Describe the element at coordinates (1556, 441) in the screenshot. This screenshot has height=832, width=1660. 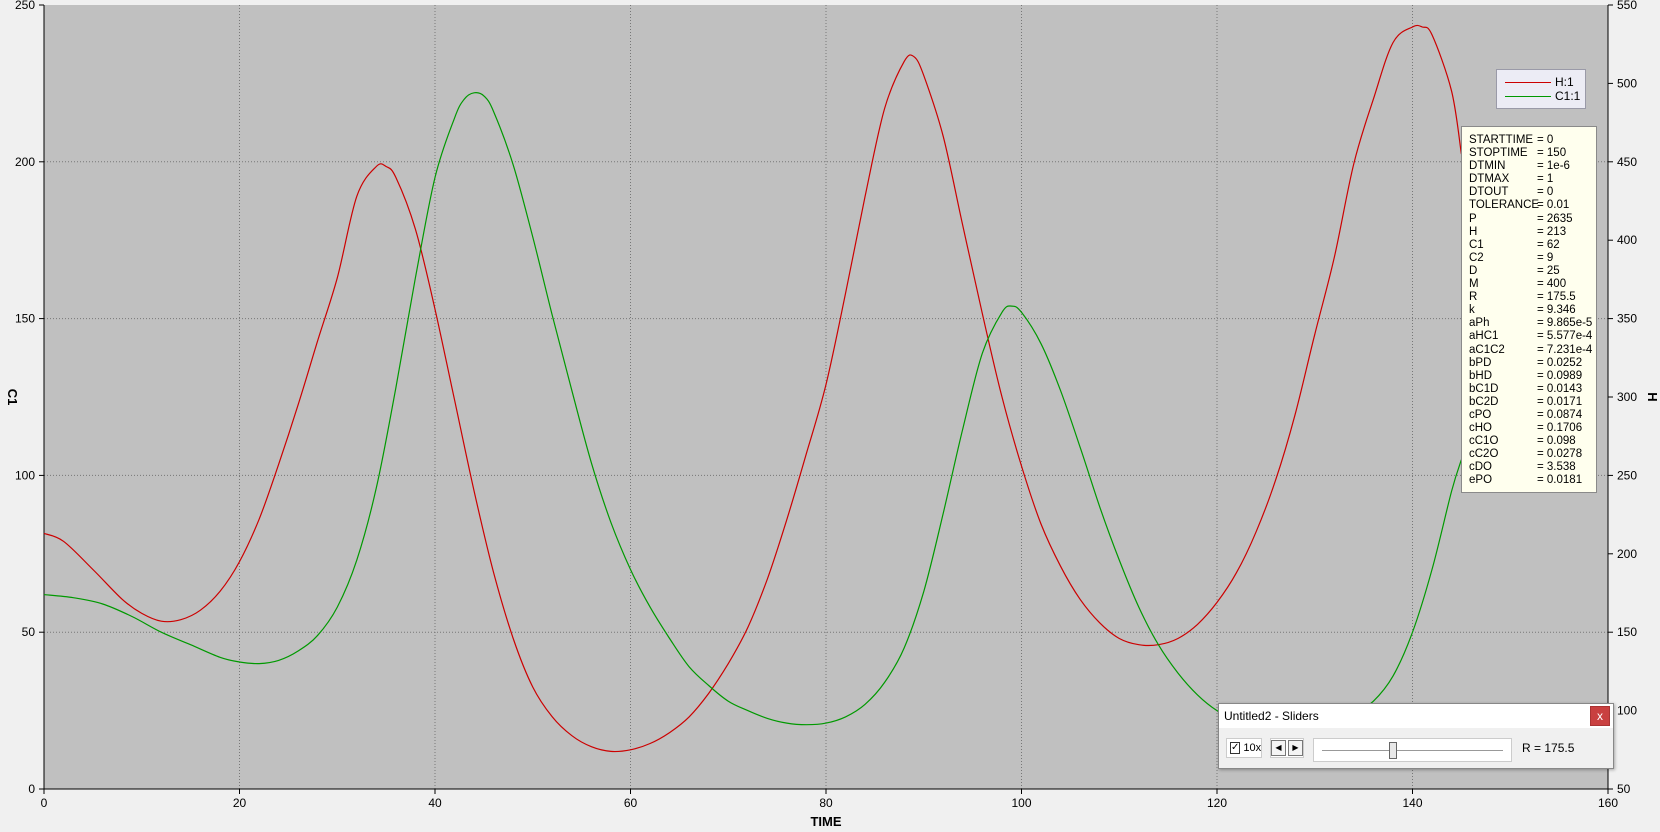
I see `parameter-value: = 0.098` at that location.